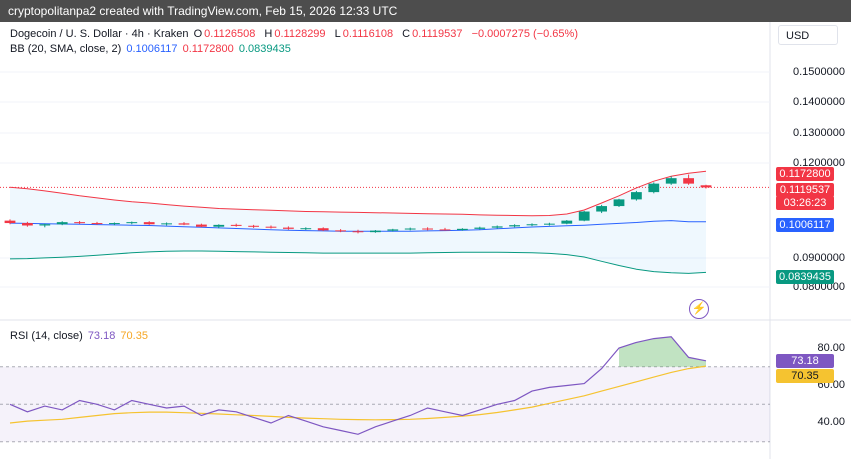 Image resolution: width=851 pixels, height=459 pixels. I want to click on rsi-tag: 73.18, so click(805, 361).